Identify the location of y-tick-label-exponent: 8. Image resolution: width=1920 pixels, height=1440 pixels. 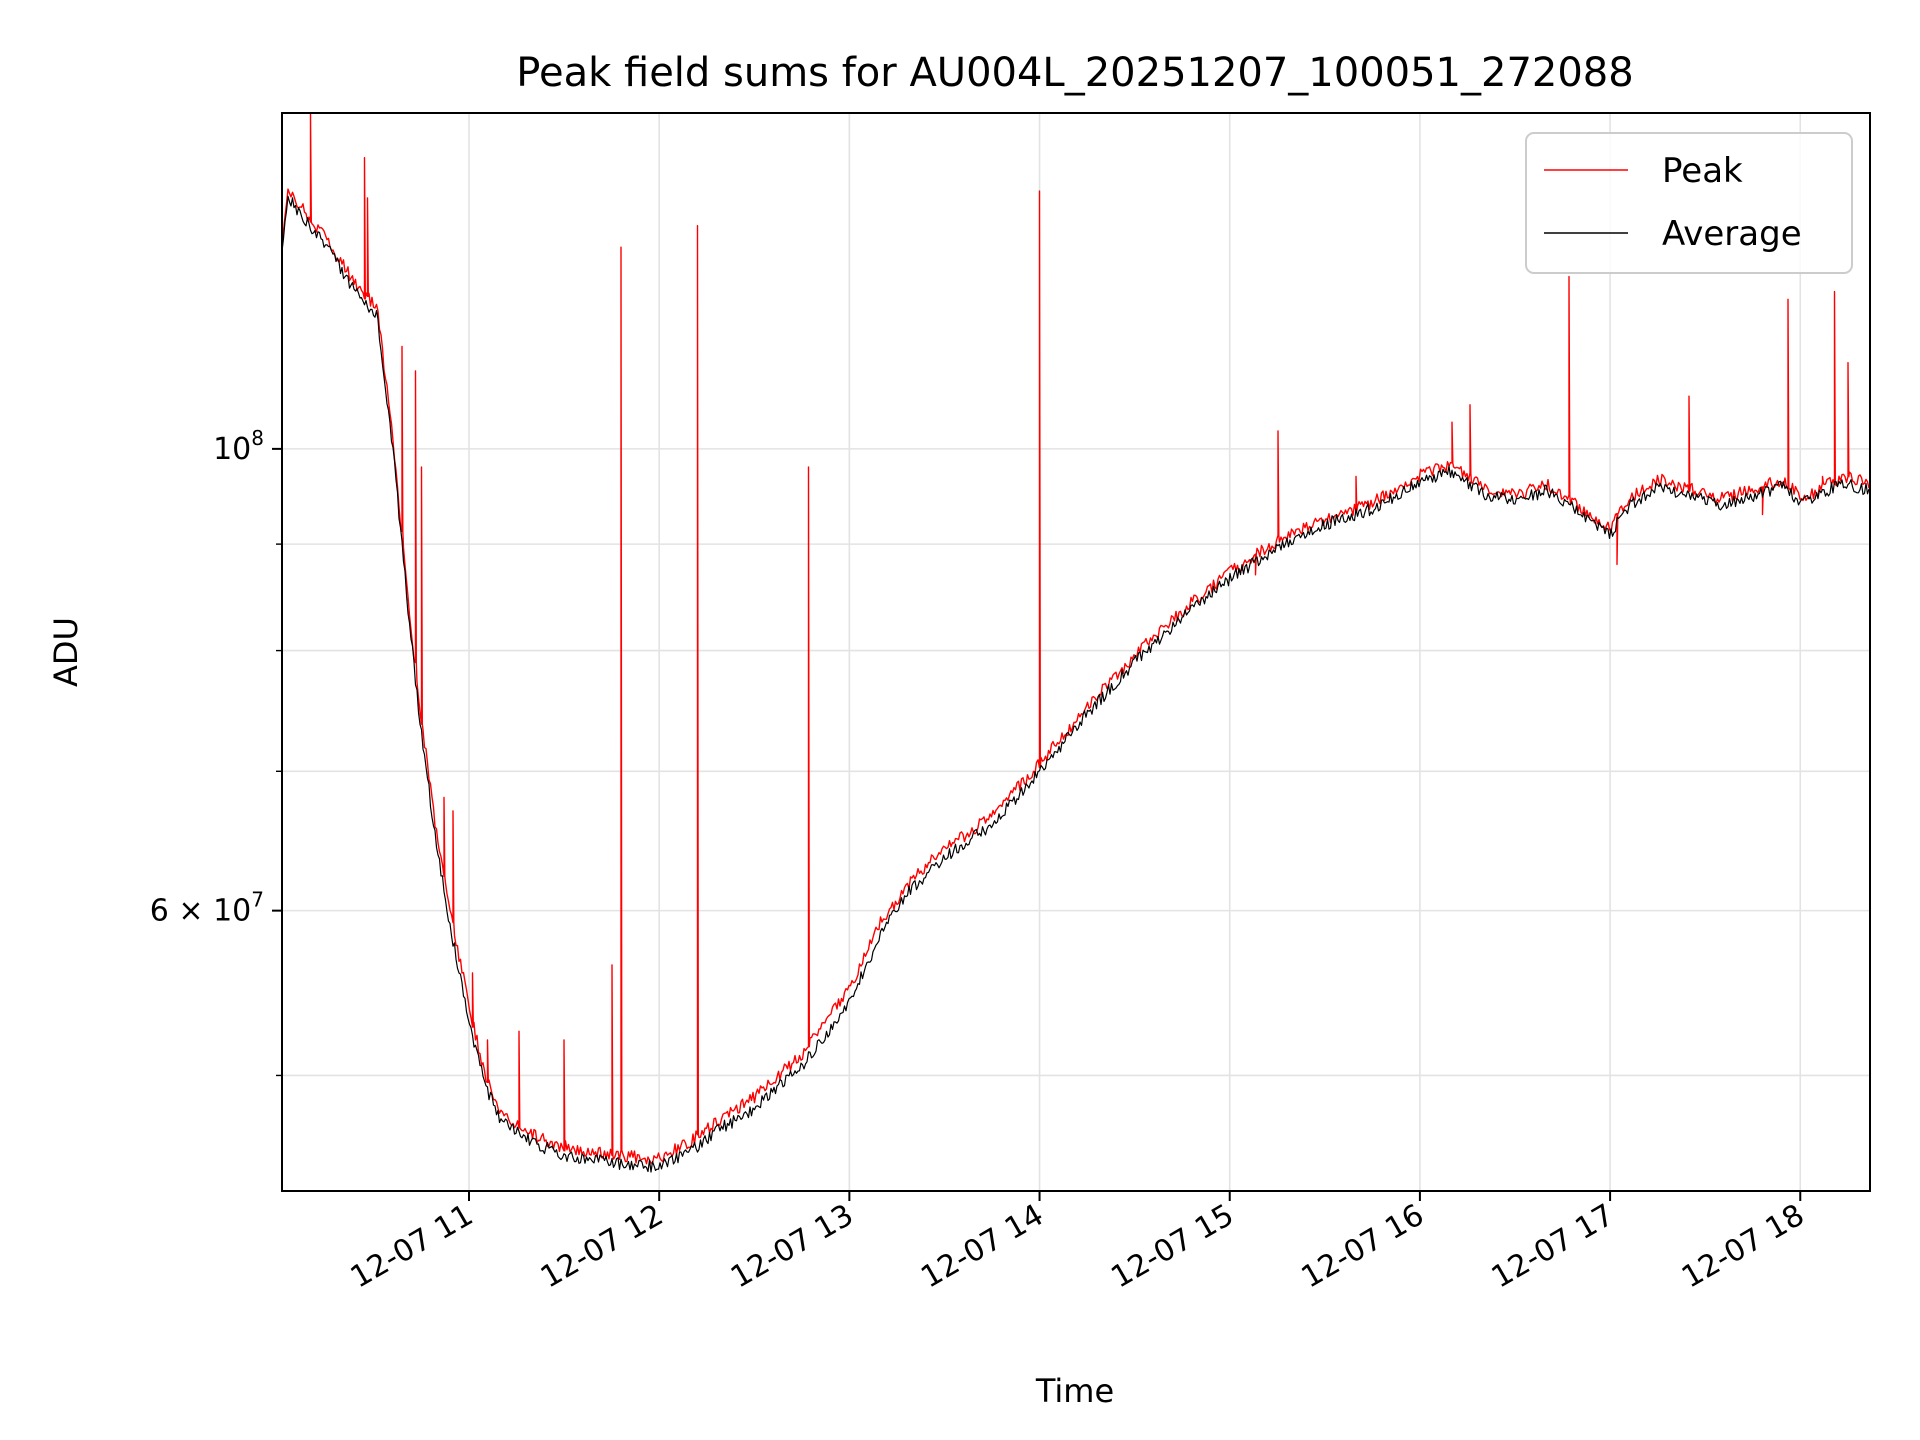
(257, 438).